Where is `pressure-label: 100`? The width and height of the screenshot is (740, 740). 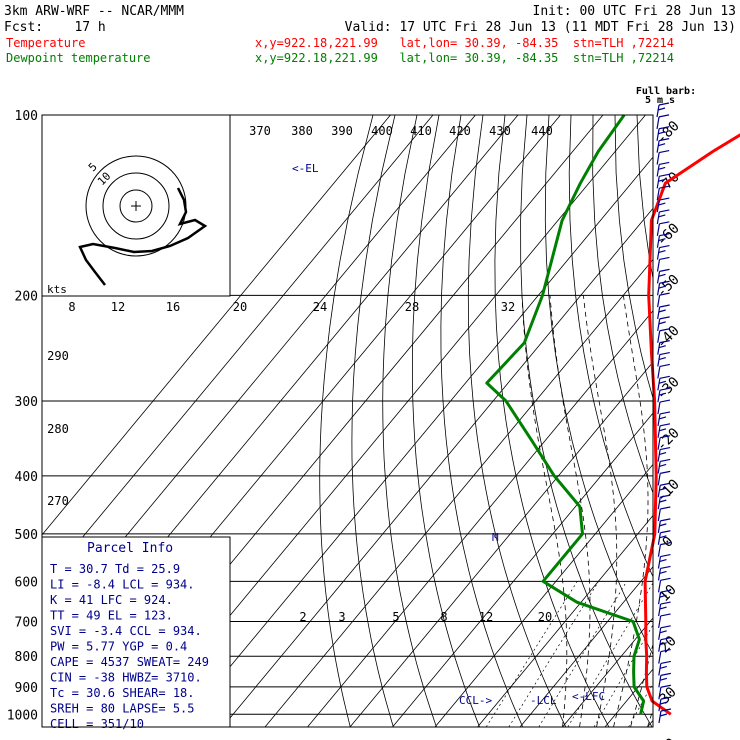
pressure-label: 100 is located at coordinates (26, 116).